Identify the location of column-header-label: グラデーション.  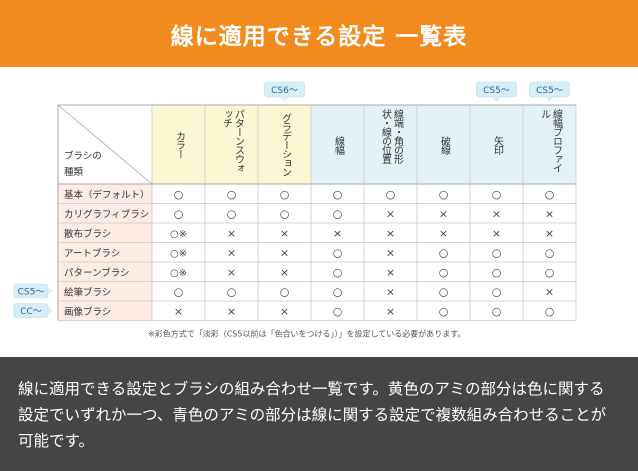
(285, 144).